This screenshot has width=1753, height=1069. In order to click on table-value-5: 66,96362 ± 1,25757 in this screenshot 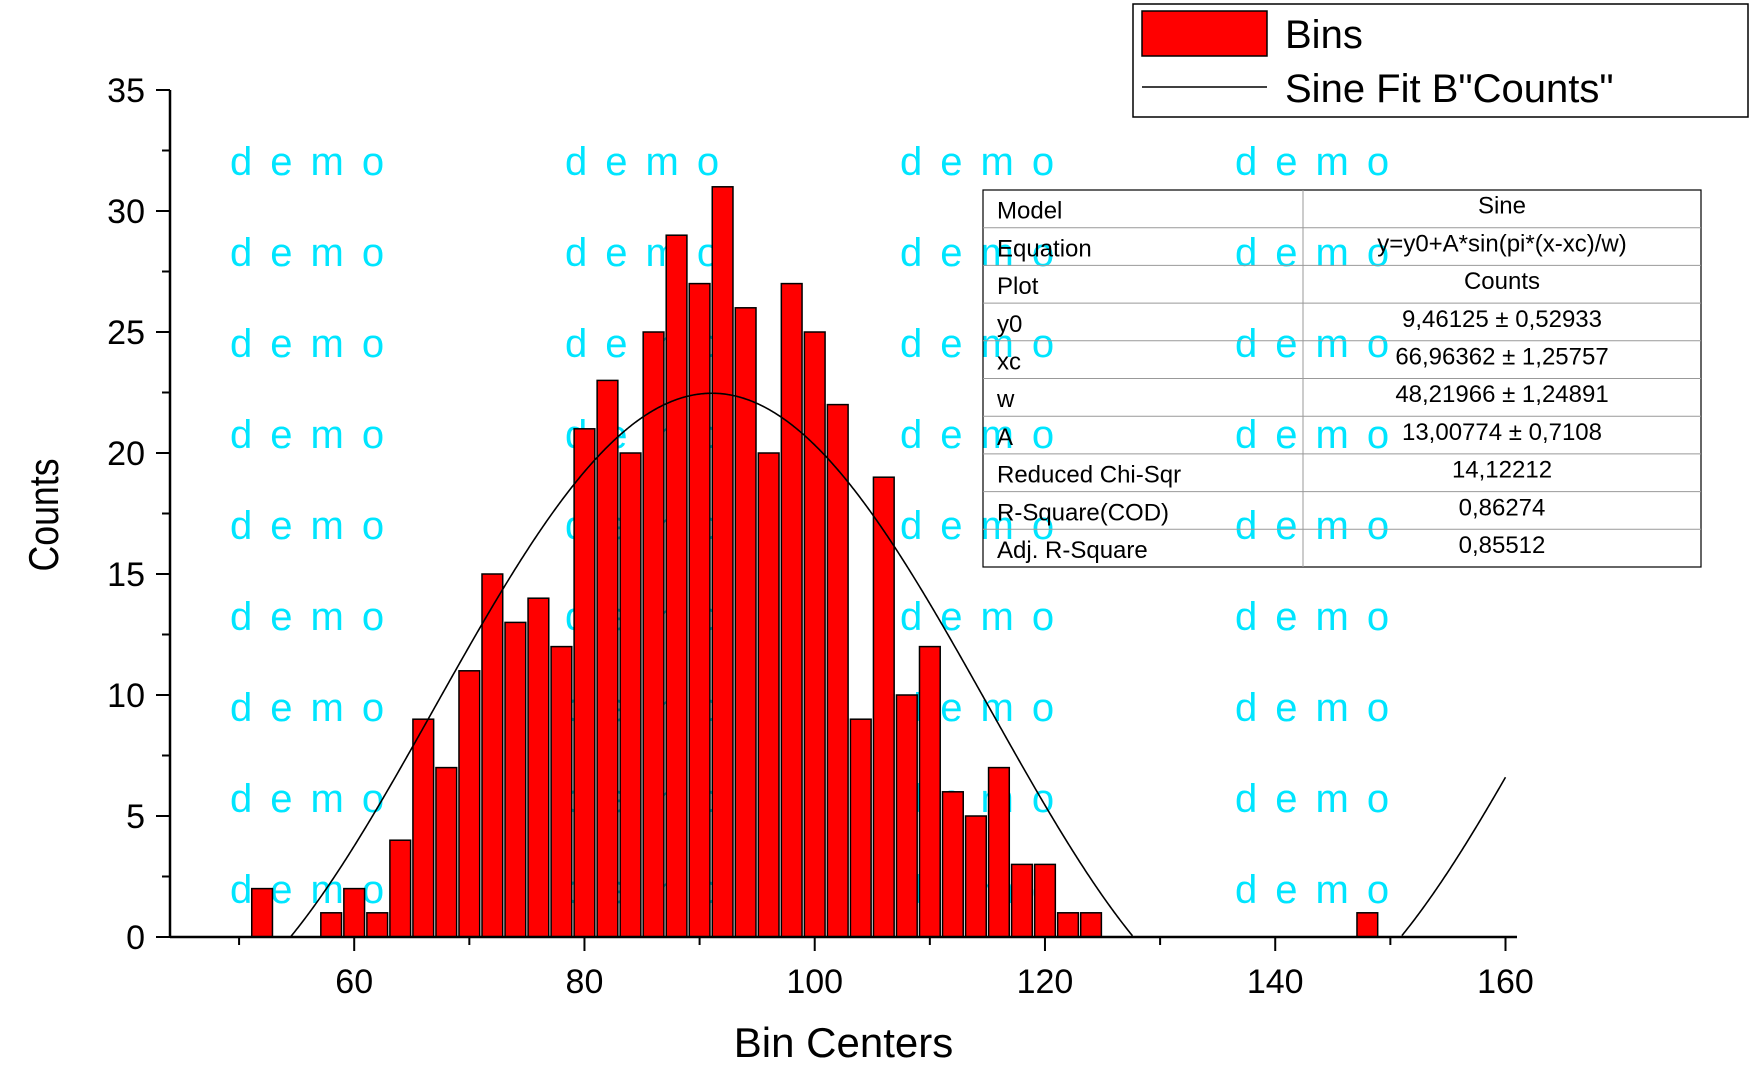, I will do `click(1501, 357)`.